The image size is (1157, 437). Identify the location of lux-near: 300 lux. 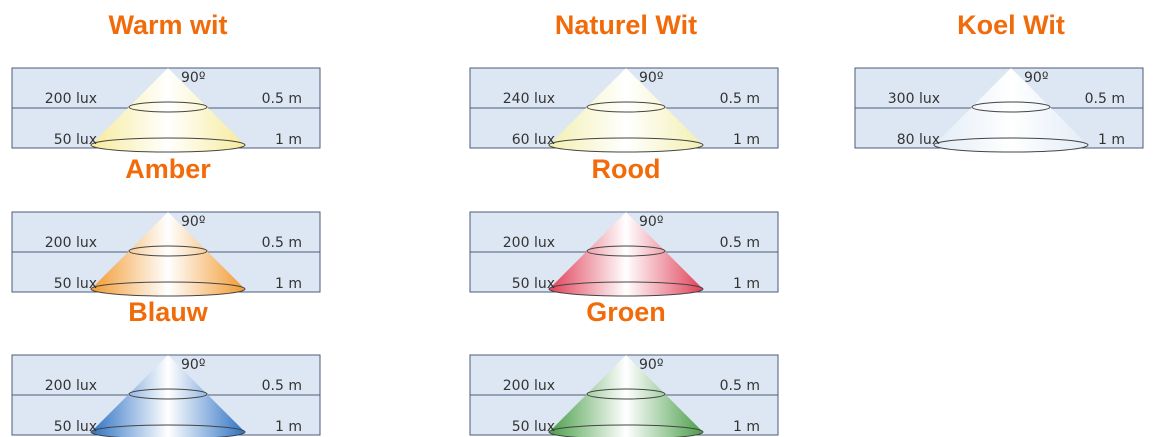
(914, 99).